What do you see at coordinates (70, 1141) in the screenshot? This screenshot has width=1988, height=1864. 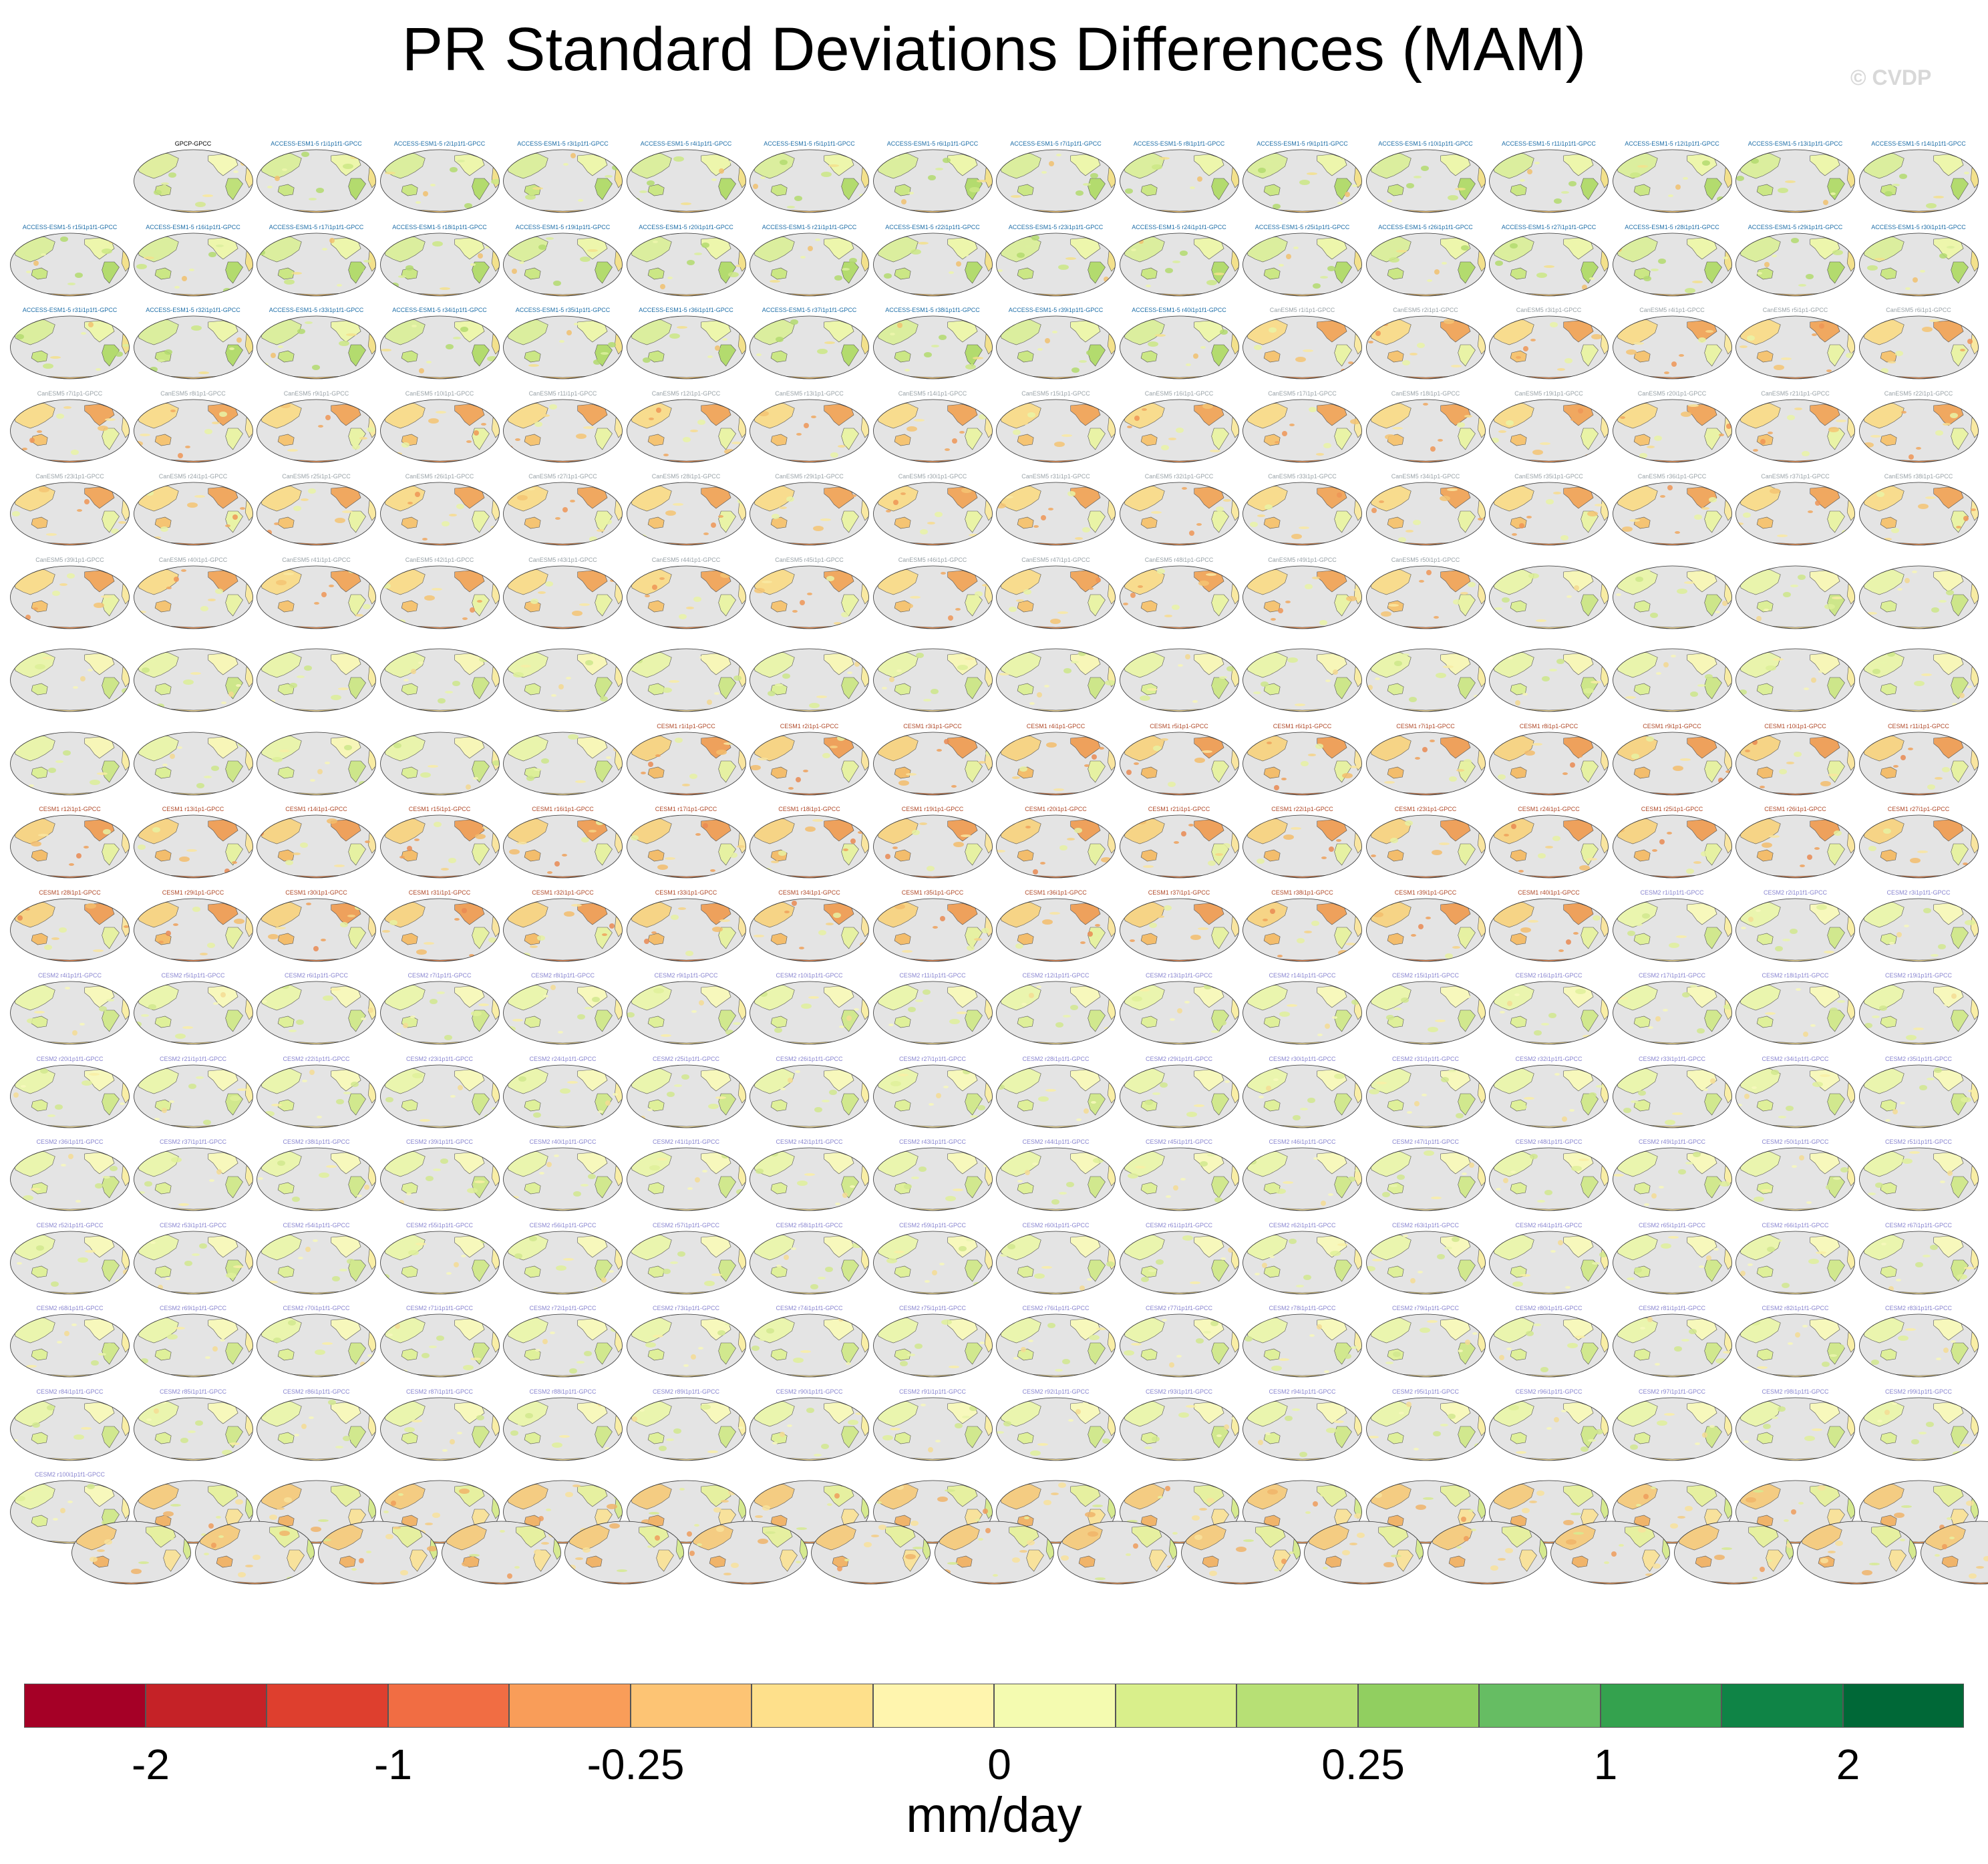 I see `panel-title: CESM2 r36i1p1f1-GPCC` at bounding box center [70, 1141].